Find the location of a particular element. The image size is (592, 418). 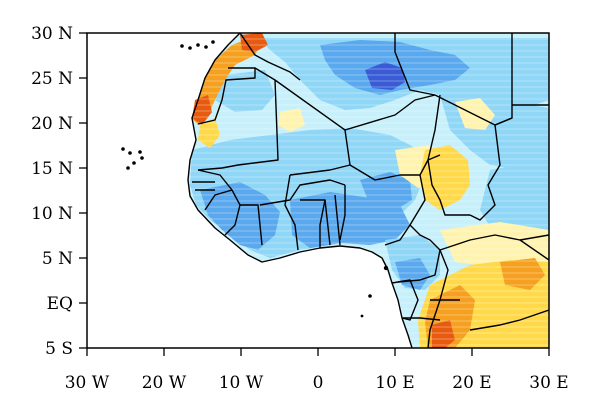

x-tick-label: 30 E is located at coordinates (548, 383).